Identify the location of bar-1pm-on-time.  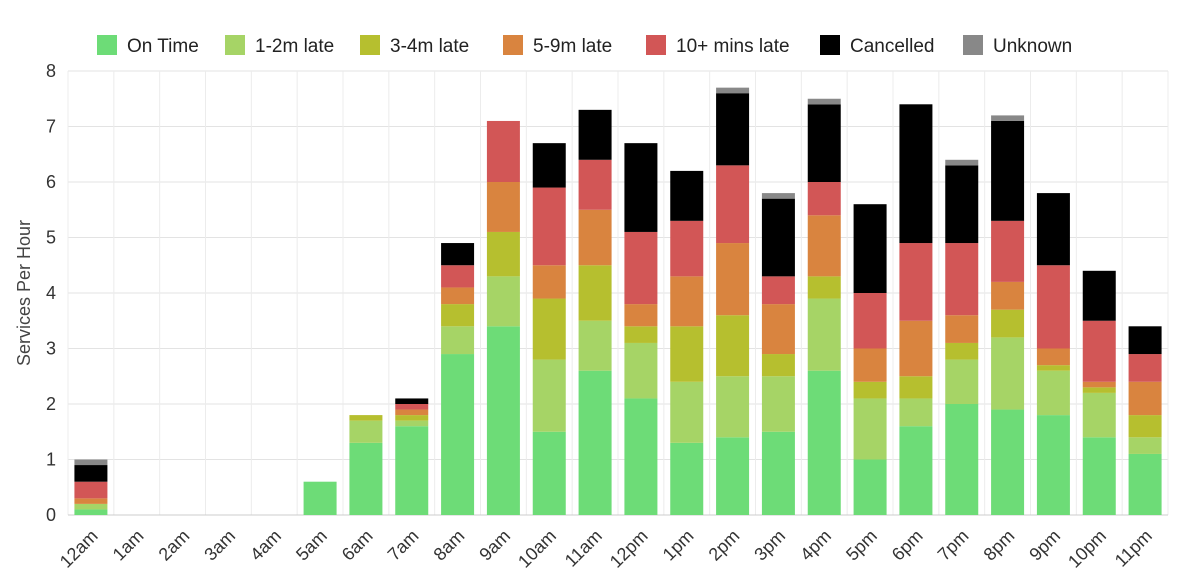
(687, 478).